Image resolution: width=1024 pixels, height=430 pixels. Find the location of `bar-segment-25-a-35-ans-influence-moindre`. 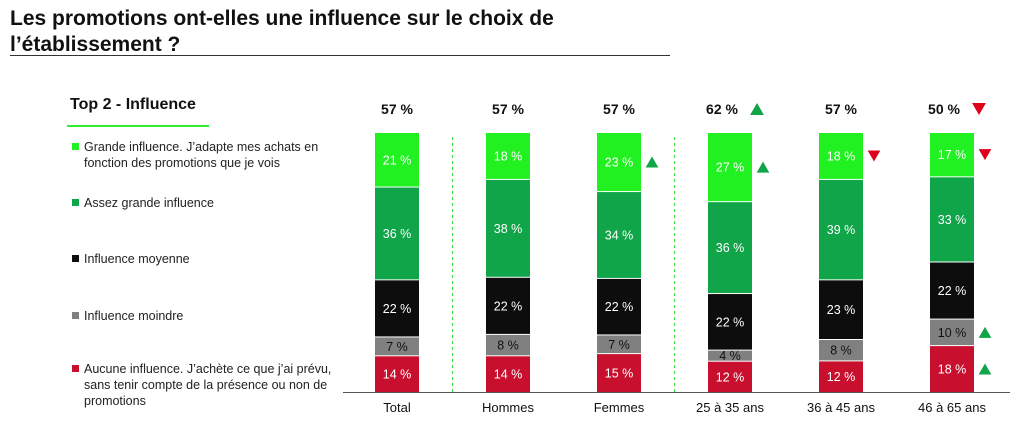

bar-segment-25-a-35-ans-influence-moindre is located at coordinates (730, 355).